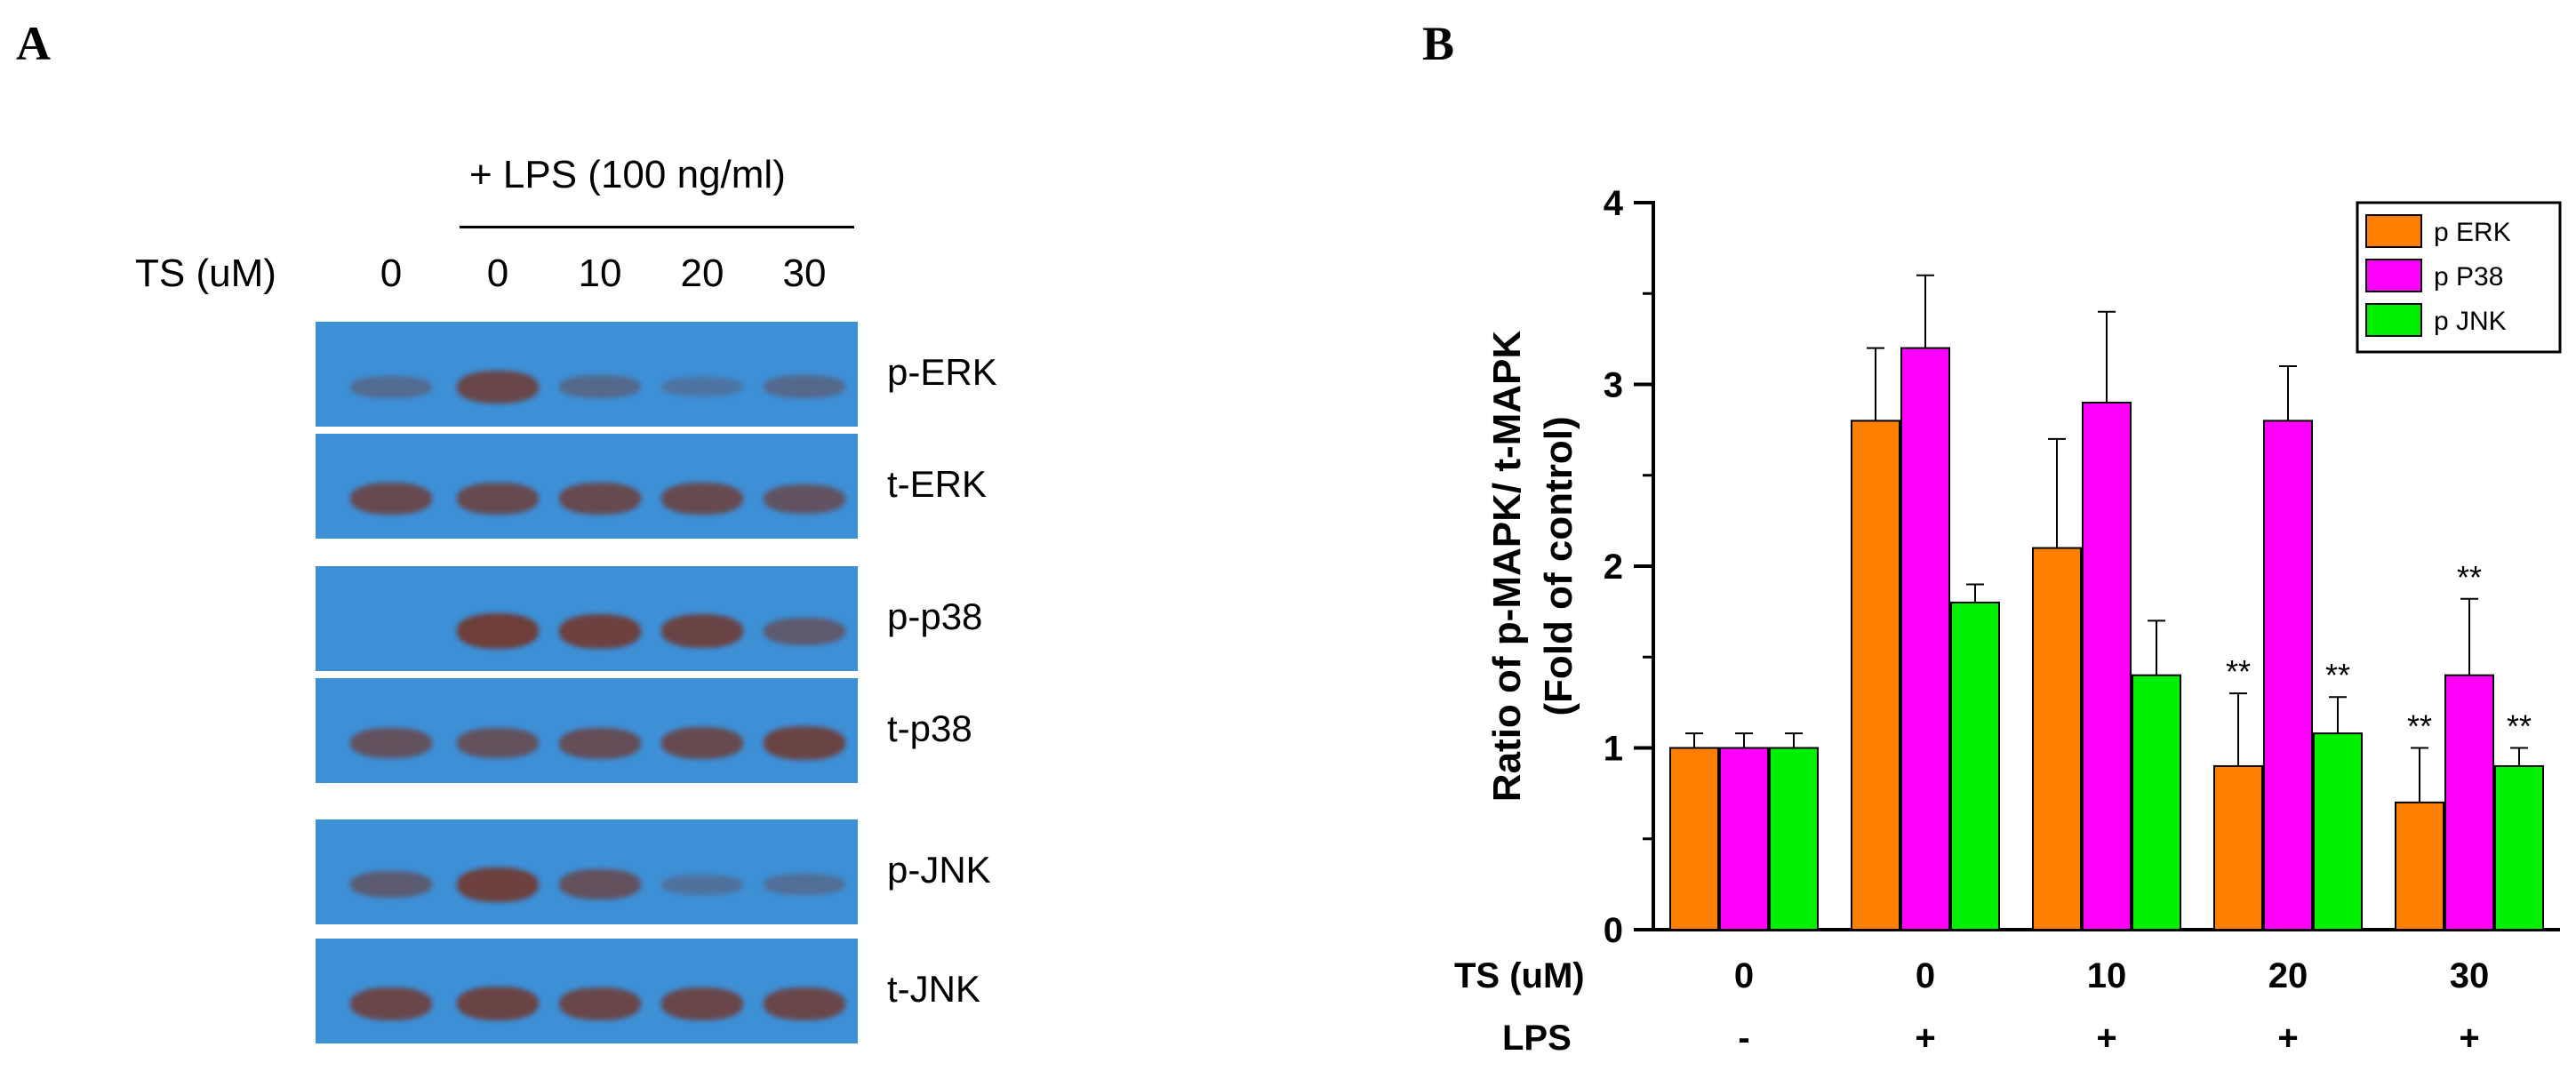 This screenshot has width=2576, height=1079. I want to click on blot-t-jnk, so click(587, 991).